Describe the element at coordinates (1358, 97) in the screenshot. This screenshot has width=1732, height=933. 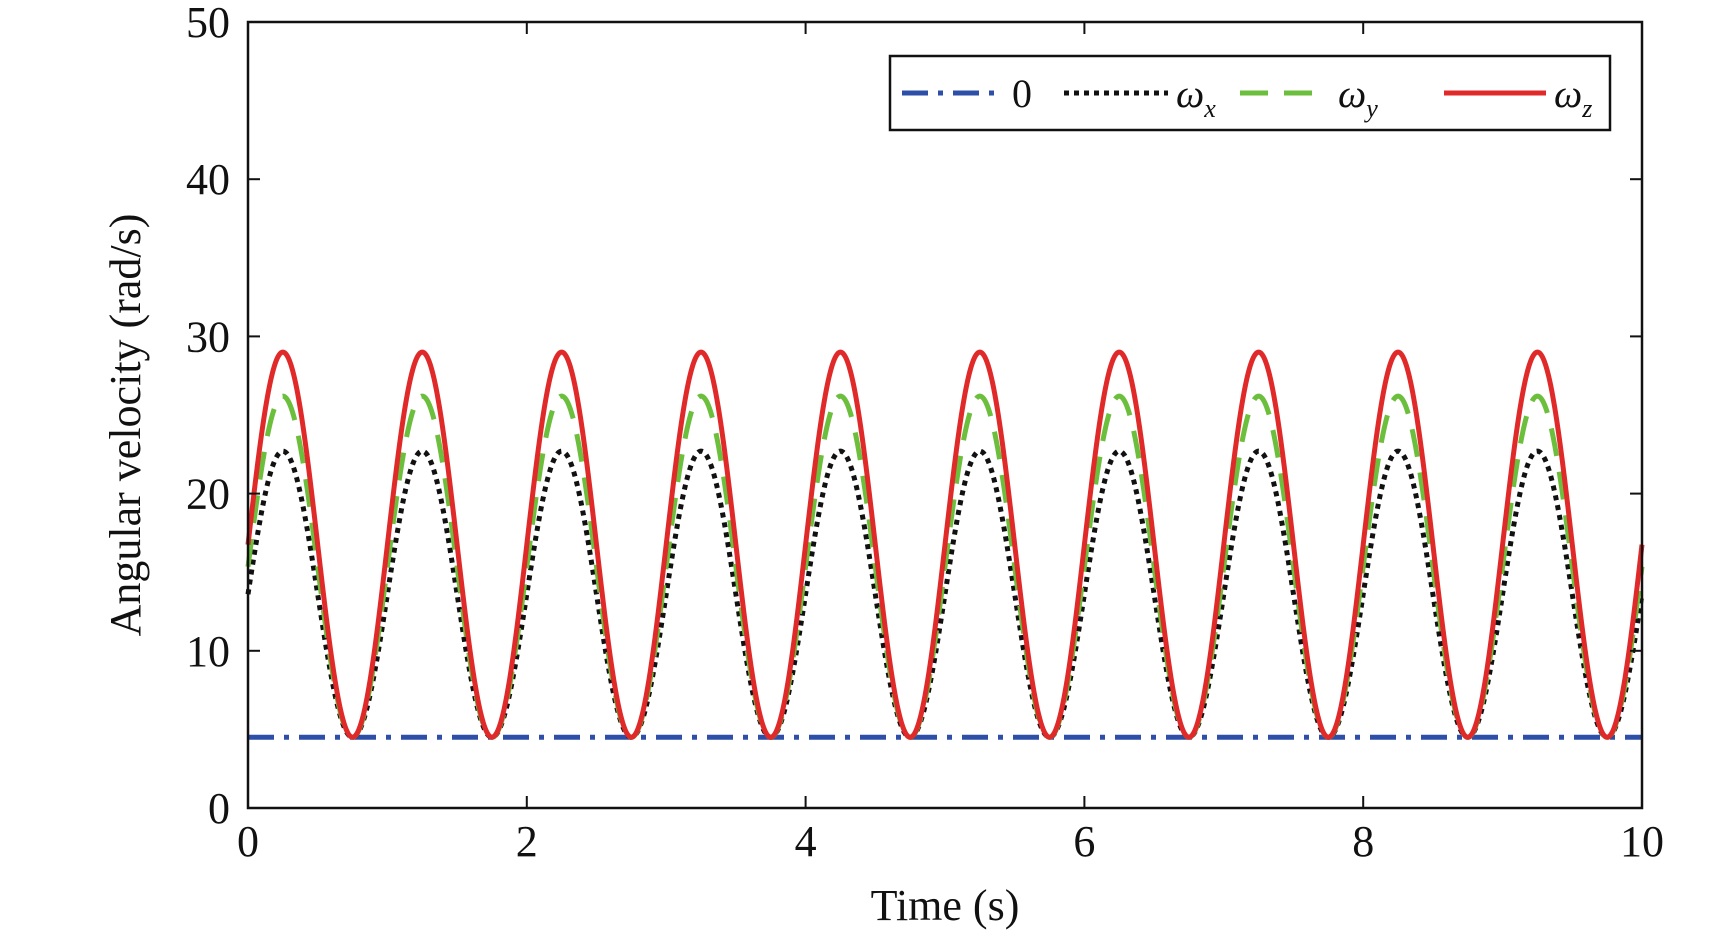
I see `legend-label: ωy` at that location.